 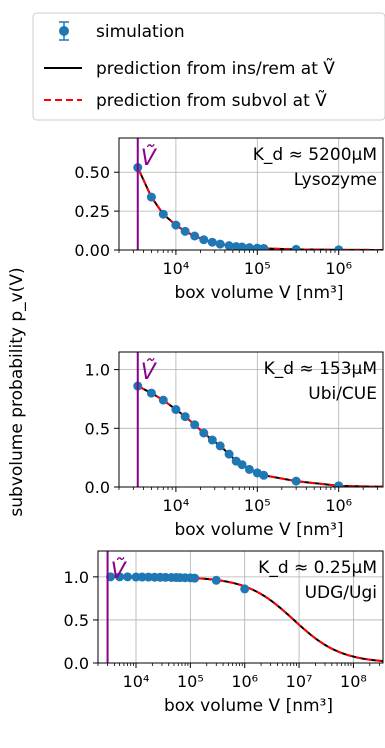 What do you see at coordinates (92, 211) in the screenshot?
I see `y-tick-label: 0.25` at bounding box center [92, 211].